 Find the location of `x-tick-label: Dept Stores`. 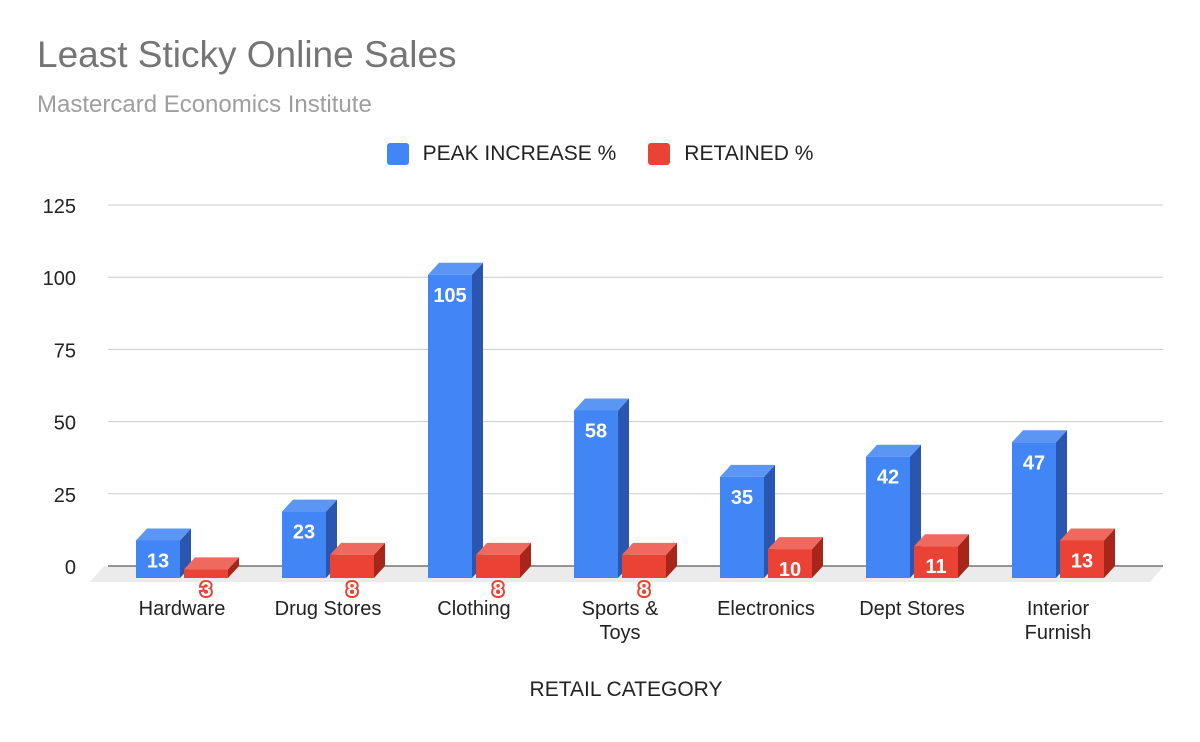

x-tick-label: Dept Stores is located at coordinates (912, 609).